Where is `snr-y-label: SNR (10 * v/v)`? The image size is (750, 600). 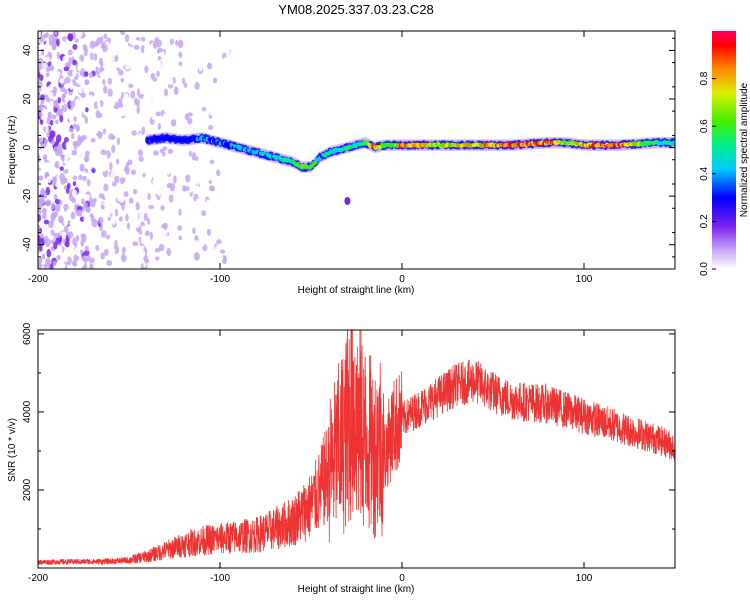
snr-y-label: SNR (10 * v/v) is located at coordinates (12, 450).